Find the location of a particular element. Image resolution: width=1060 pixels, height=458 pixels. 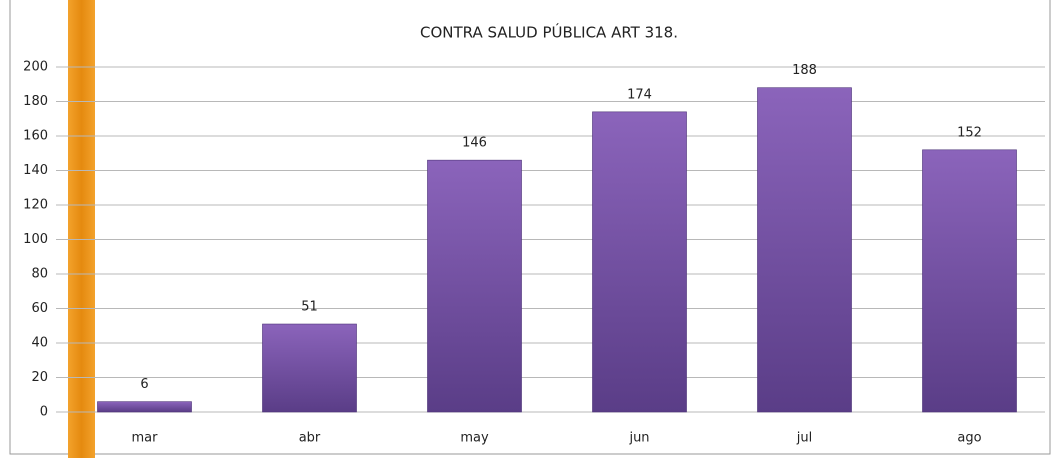

y-tick-label: 120 is located at coordinates (35, 205).